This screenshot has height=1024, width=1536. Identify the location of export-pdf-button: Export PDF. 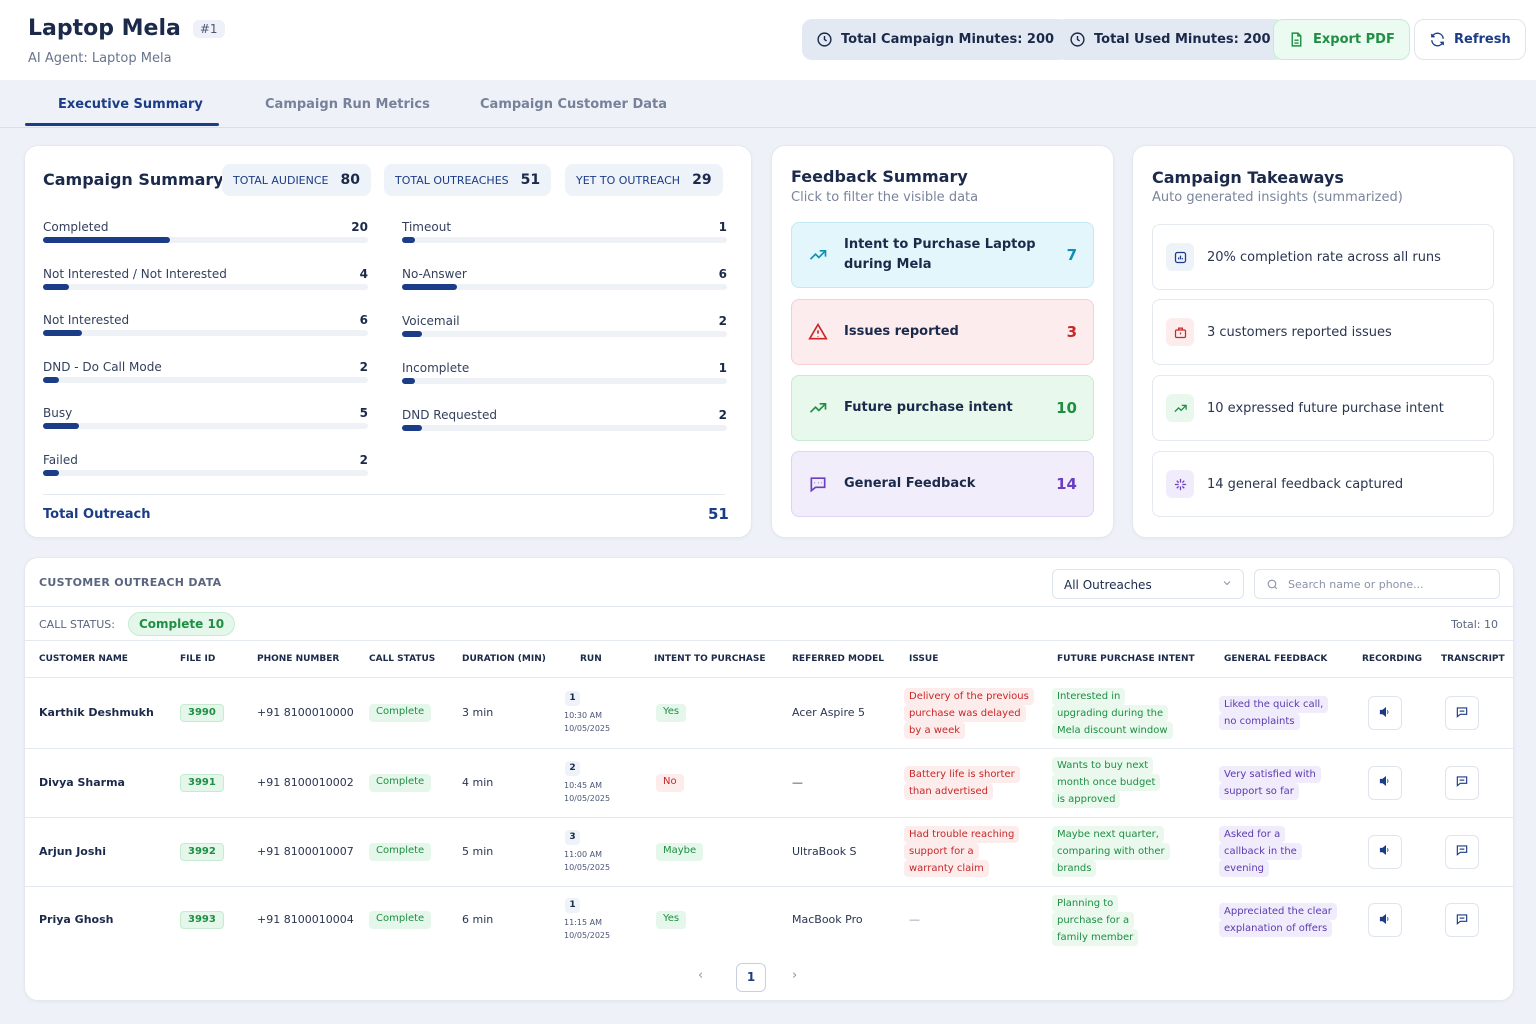
(1341, 39).